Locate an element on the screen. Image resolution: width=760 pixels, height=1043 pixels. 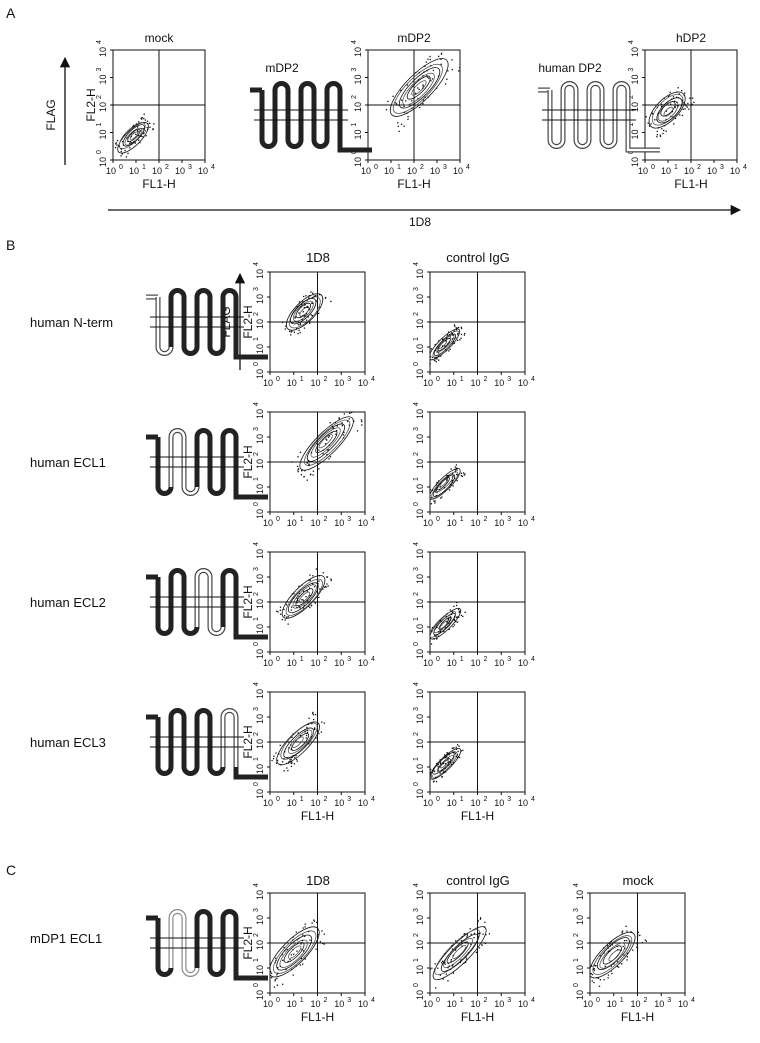
x-tick-exp: 0 is located at coordinates (376, 167).